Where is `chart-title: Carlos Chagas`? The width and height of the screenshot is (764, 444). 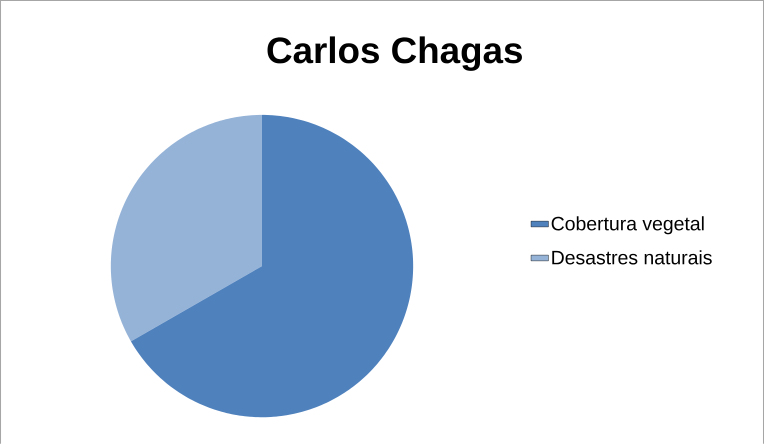
chart-title: Carlos Chagas is located at coordinates (395, 53).